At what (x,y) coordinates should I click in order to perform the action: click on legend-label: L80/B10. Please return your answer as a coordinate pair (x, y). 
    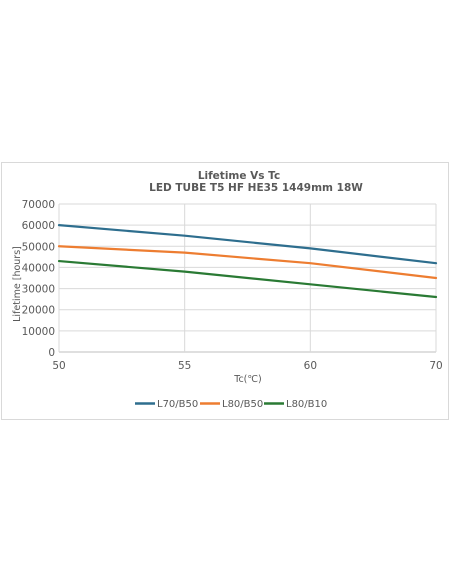
    Looking at the image, I should click on (306, 404).